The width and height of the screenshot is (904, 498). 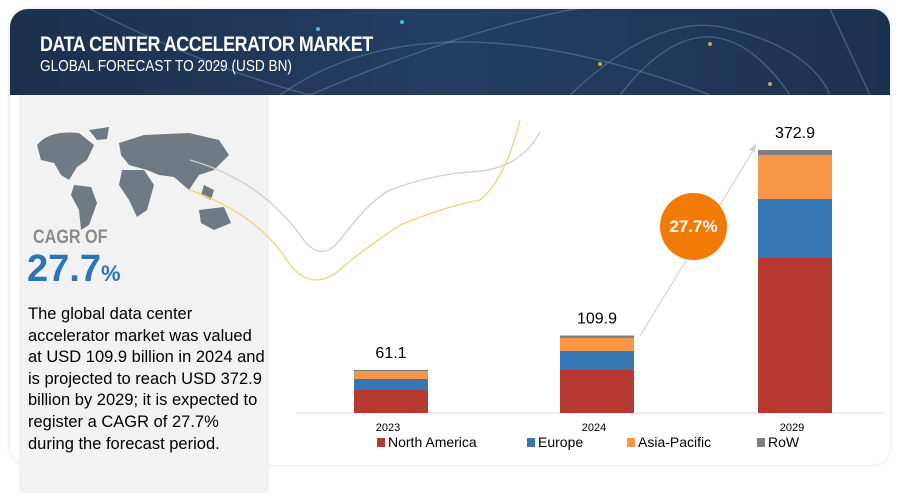 What do you see at coordinates (795, 176) in the screenshot?
I see `bar-segment-asia-pacific-2029` at bounding box center [795, 176].